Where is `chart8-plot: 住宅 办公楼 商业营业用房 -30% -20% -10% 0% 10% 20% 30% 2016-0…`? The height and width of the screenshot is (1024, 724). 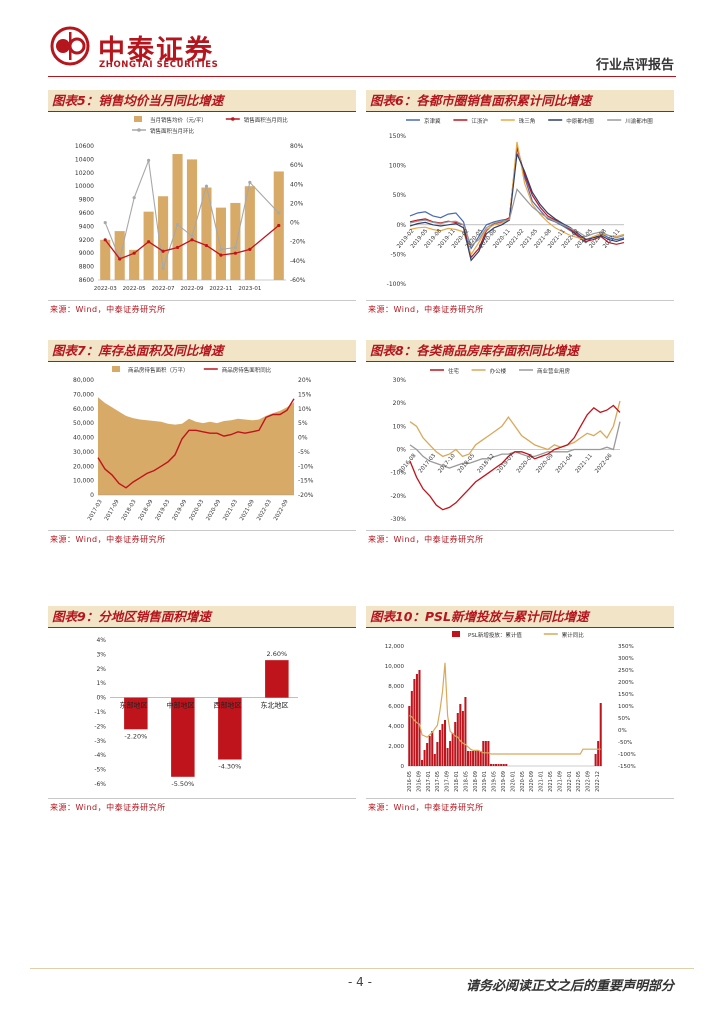
chart8-plot: 住宅 办公楼 商业营业用房 -30% -20% -10% 0% 10% 20% 30% 2016-0… is located at coordinates (505, 445).